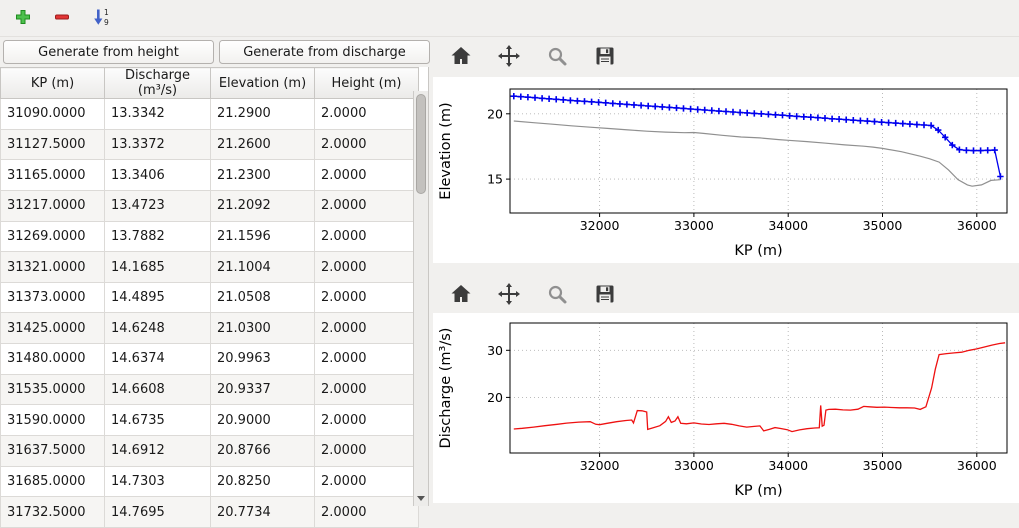  I want to click on table-scrollbar, so click(420, 298).